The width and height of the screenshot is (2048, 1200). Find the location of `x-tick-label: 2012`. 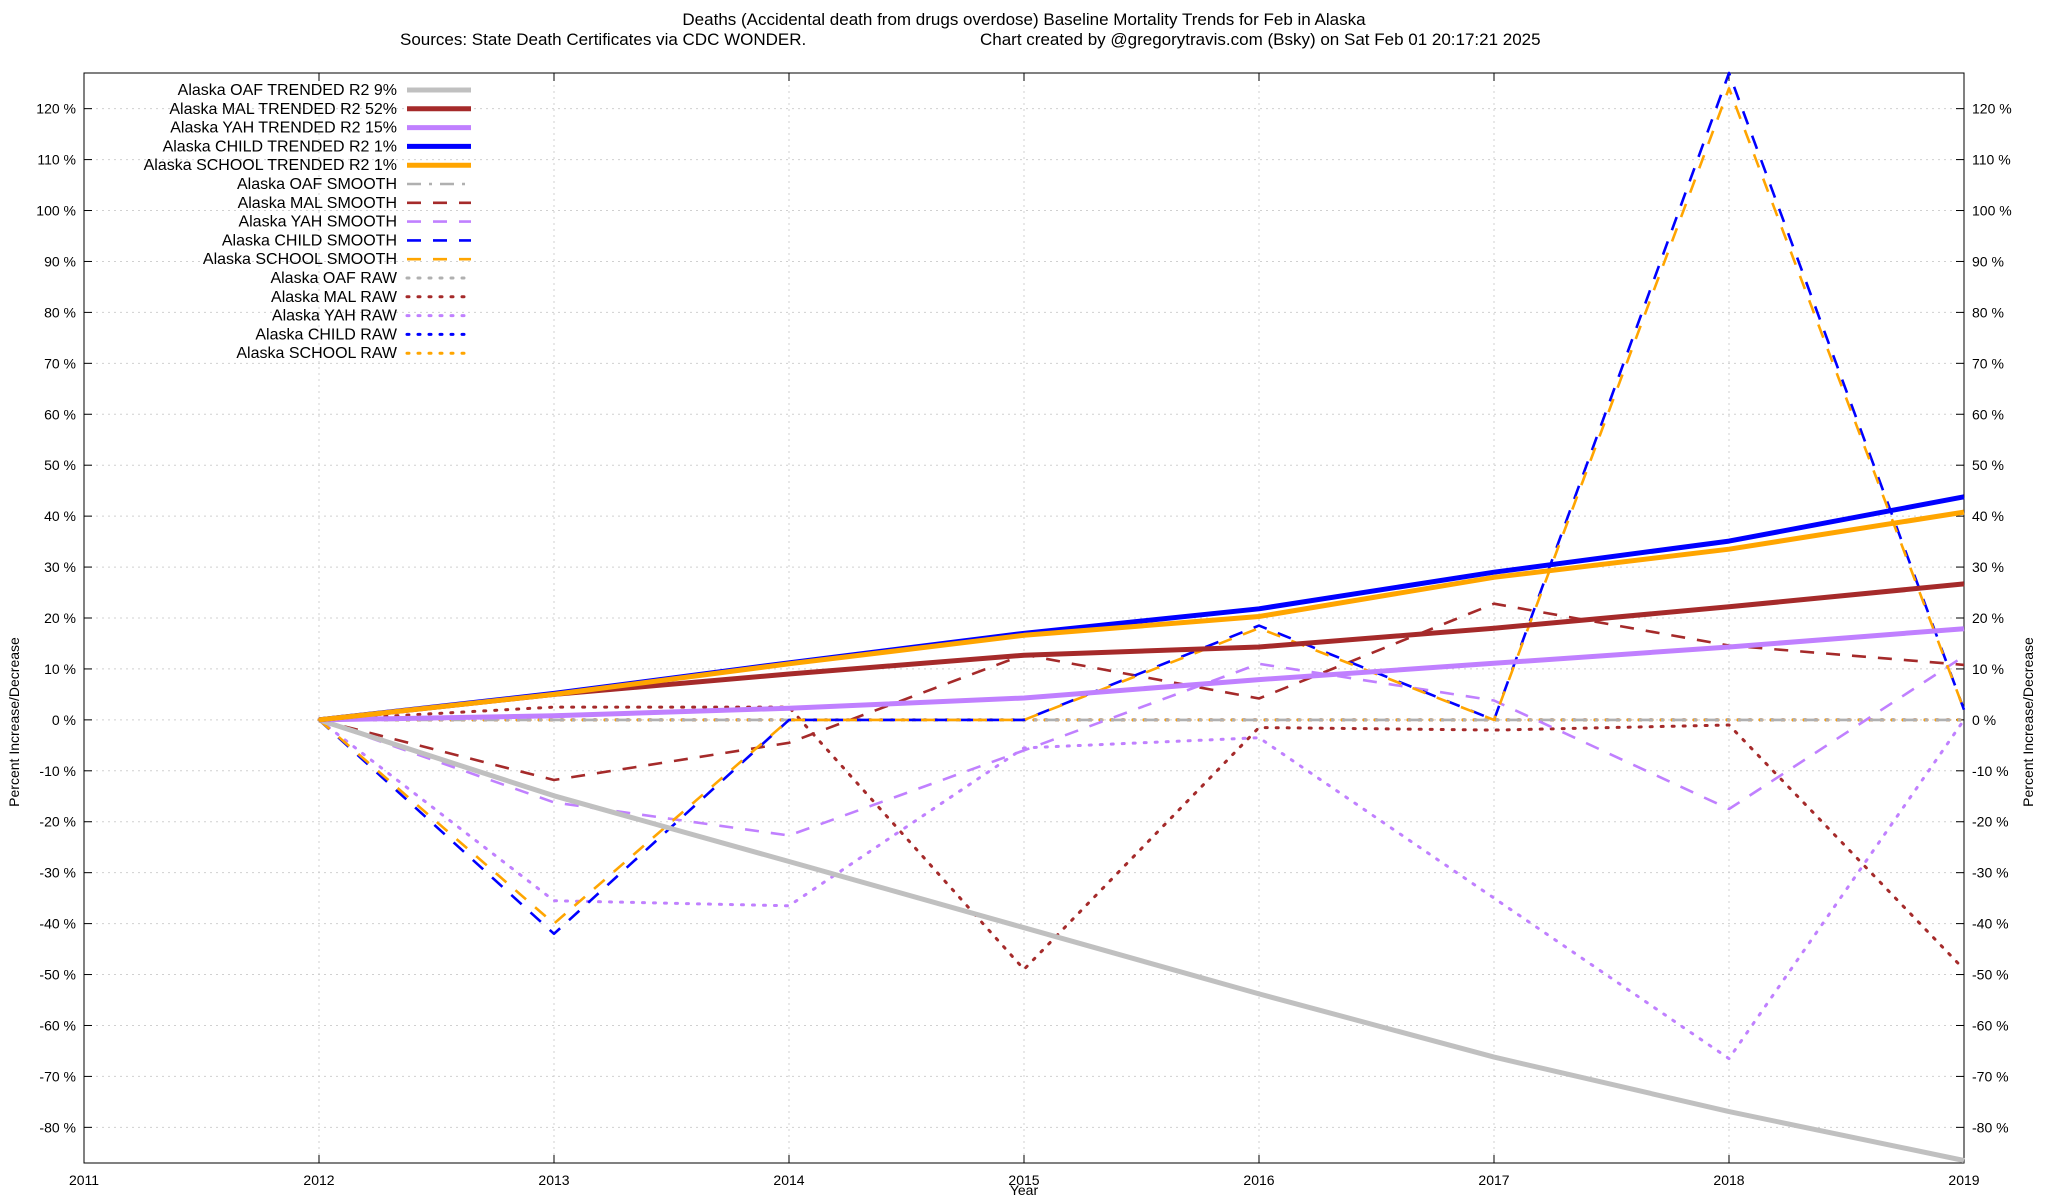

x-tick-label: 2012 is located at coordinates (318, 1180).